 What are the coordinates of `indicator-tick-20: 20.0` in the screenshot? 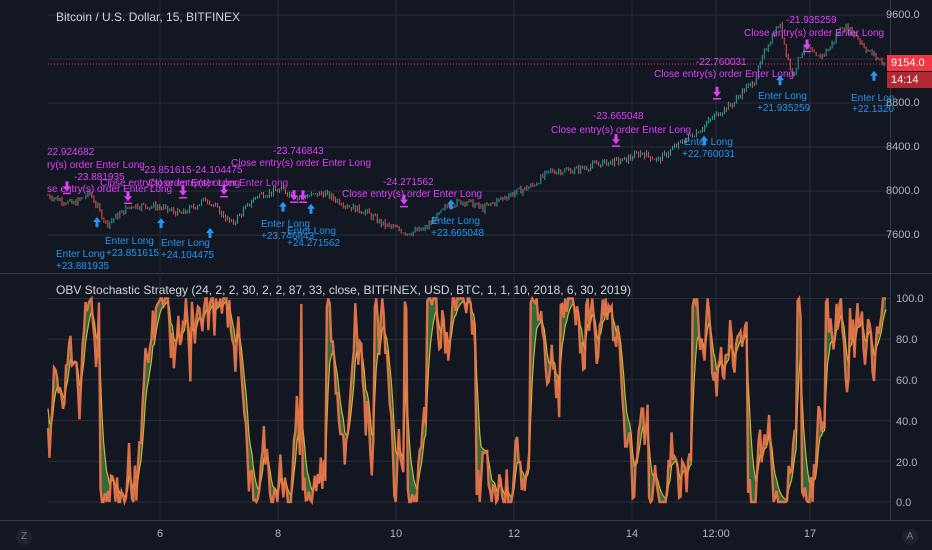 It's located at (907, 463).